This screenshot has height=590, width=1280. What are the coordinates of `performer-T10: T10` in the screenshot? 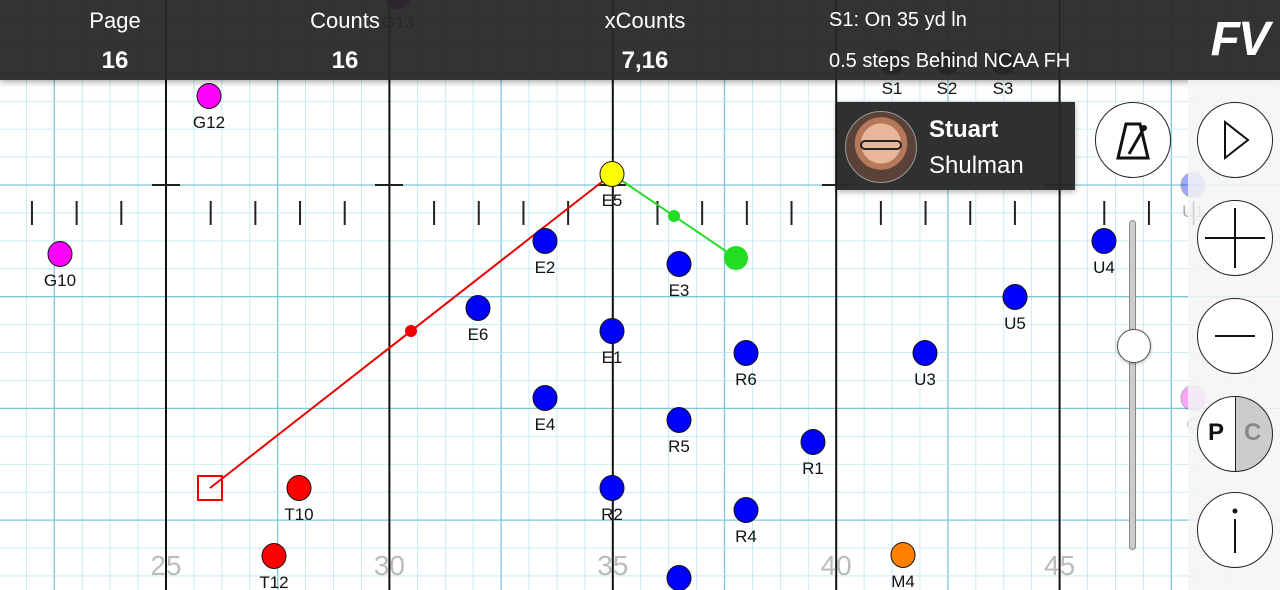 It's located at (299, 500).